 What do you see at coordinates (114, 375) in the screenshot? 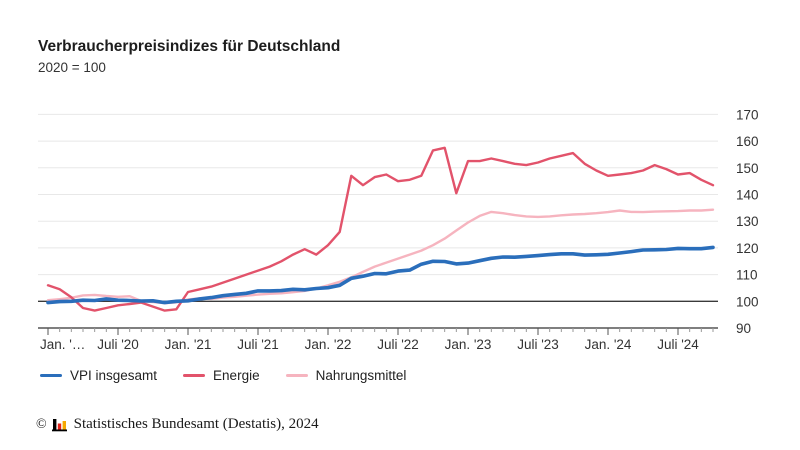
I see `legend-label: VPI insgesamt` at bounding box center [114, 375].